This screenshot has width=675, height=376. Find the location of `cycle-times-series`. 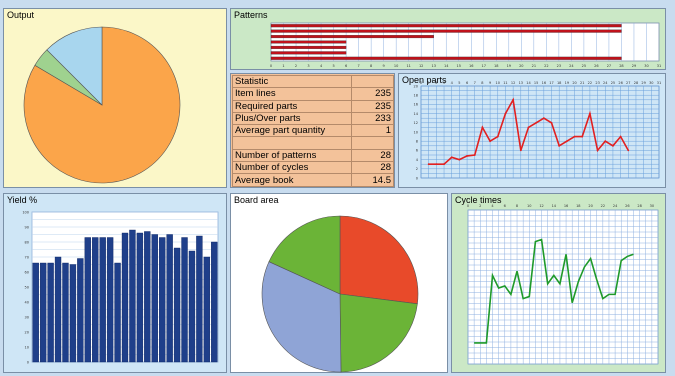

cycle-times-series is located at coordinates (554, 291).